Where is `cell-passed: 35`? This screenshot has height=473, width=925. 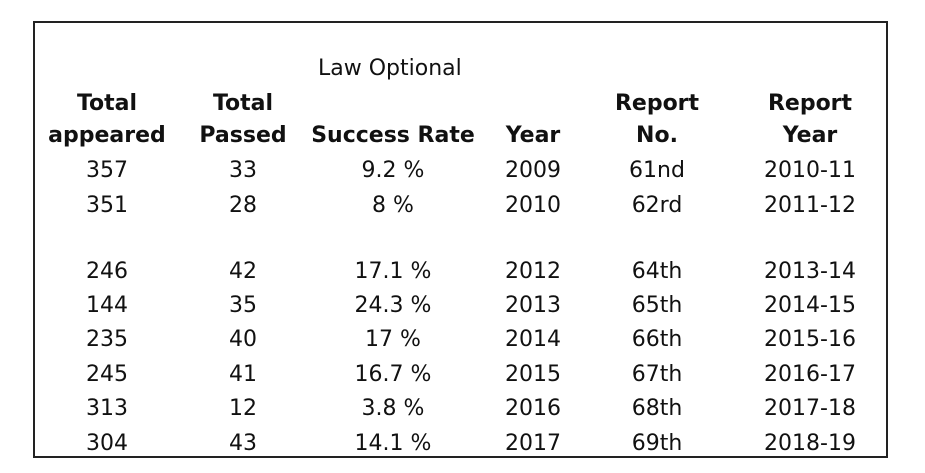 cell-passed: 35 is located at coordinates (243, 305).